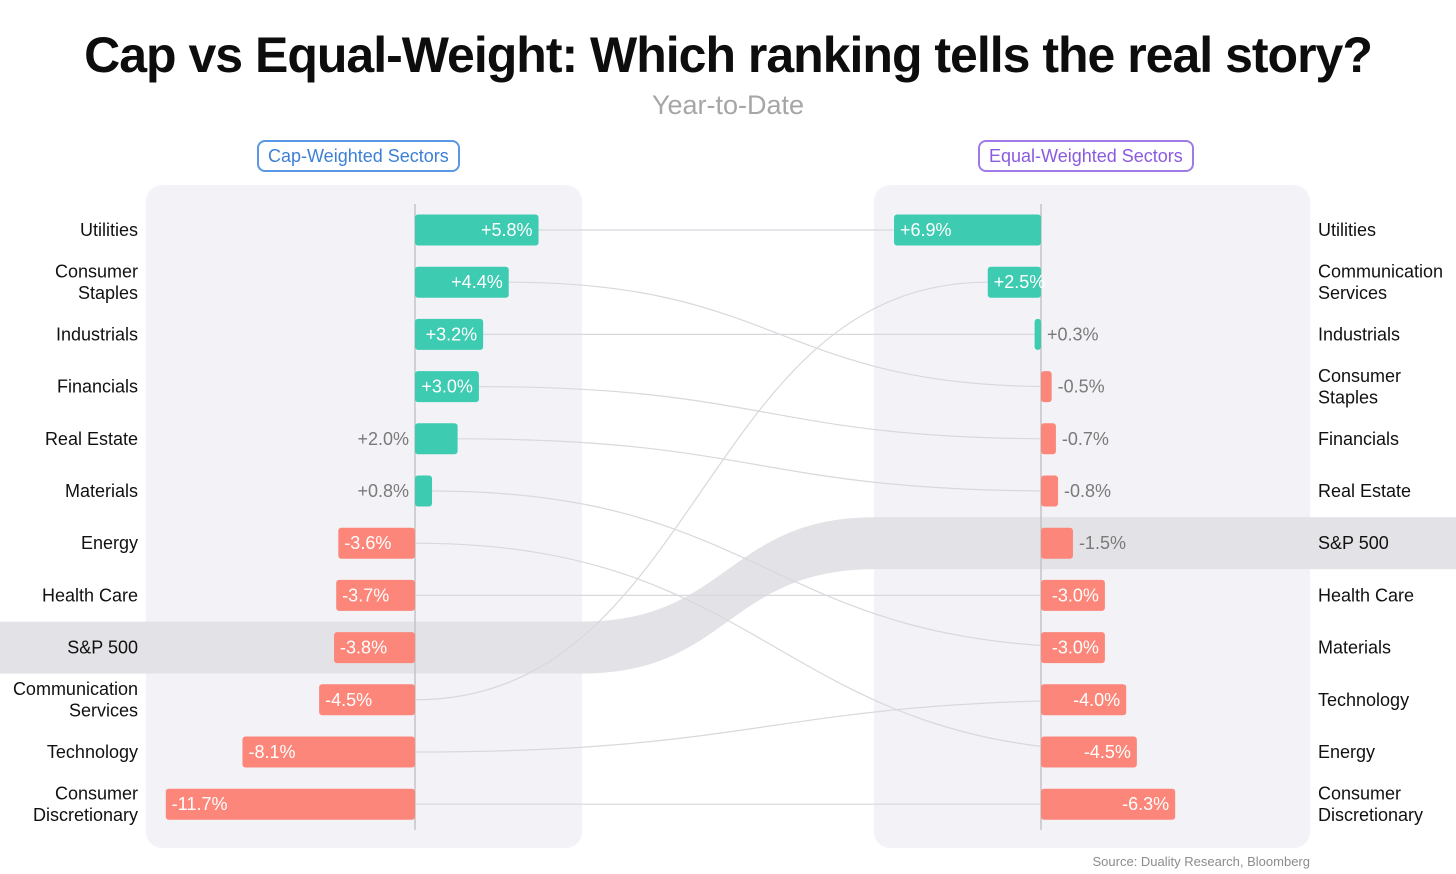  What do you see at coordinates (96, 271) in the screenshot?
I see `cap-category-label-consumer-staples-line1: Consumer` at bounding box center [96, 271].